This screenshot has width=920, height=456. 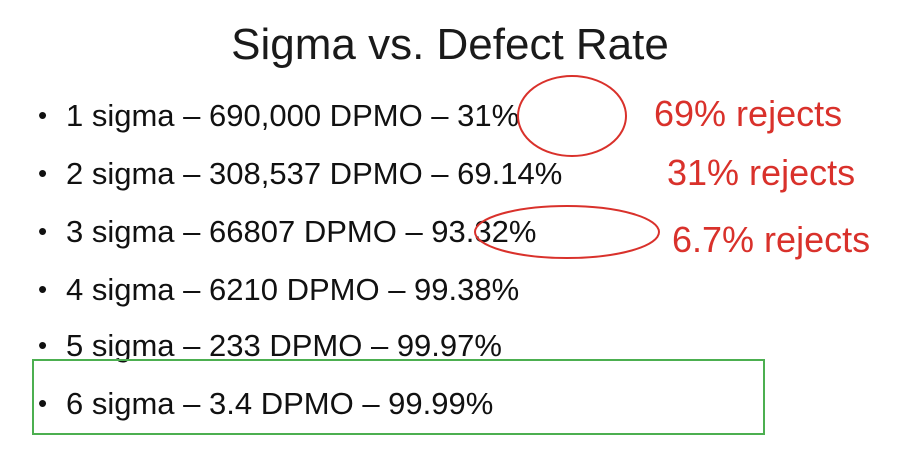 What do you see at coordinates (748, 113) in the screenshot?
I see `annotation-69-rejects: 69% rejects` at bounding box center [748, 113].